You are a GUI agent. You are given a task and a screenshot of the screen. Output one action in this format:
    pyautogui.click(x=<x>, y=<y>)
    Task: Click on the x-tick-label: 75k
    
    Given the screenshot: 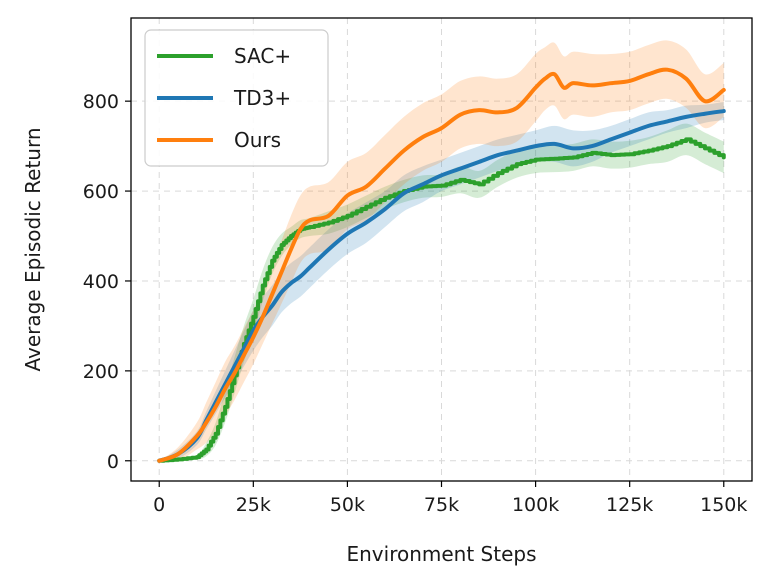 What is the action you would take?
    pyautogui.click(x=441, y=505)
    